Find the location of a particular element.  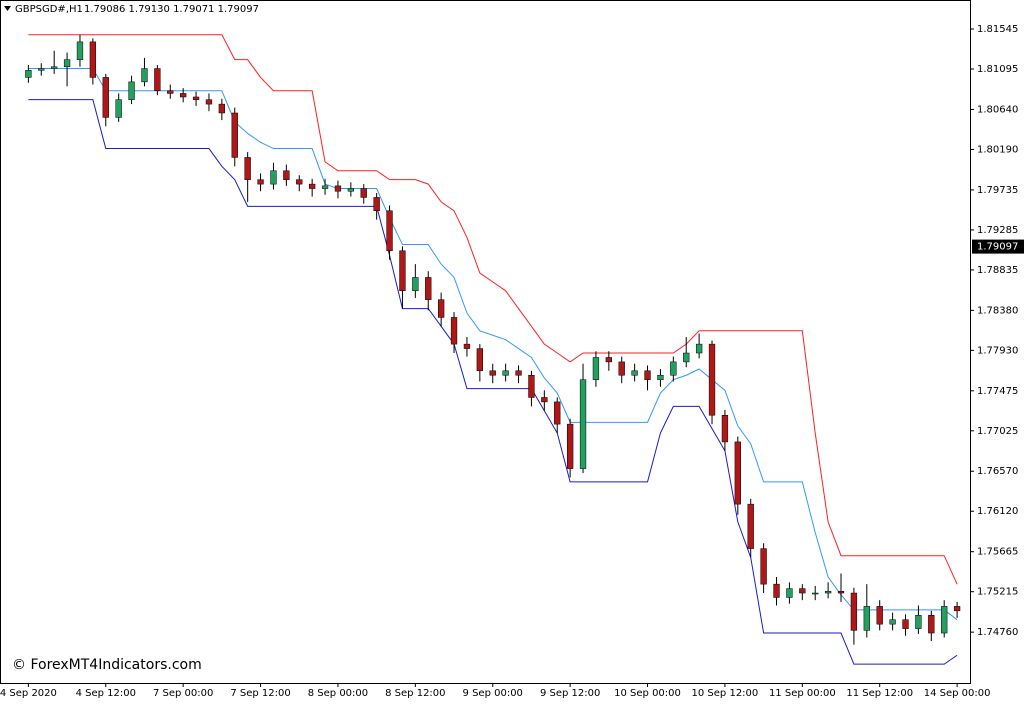

y-tick-label: 1.76120 is located at coordinates (997, 511).